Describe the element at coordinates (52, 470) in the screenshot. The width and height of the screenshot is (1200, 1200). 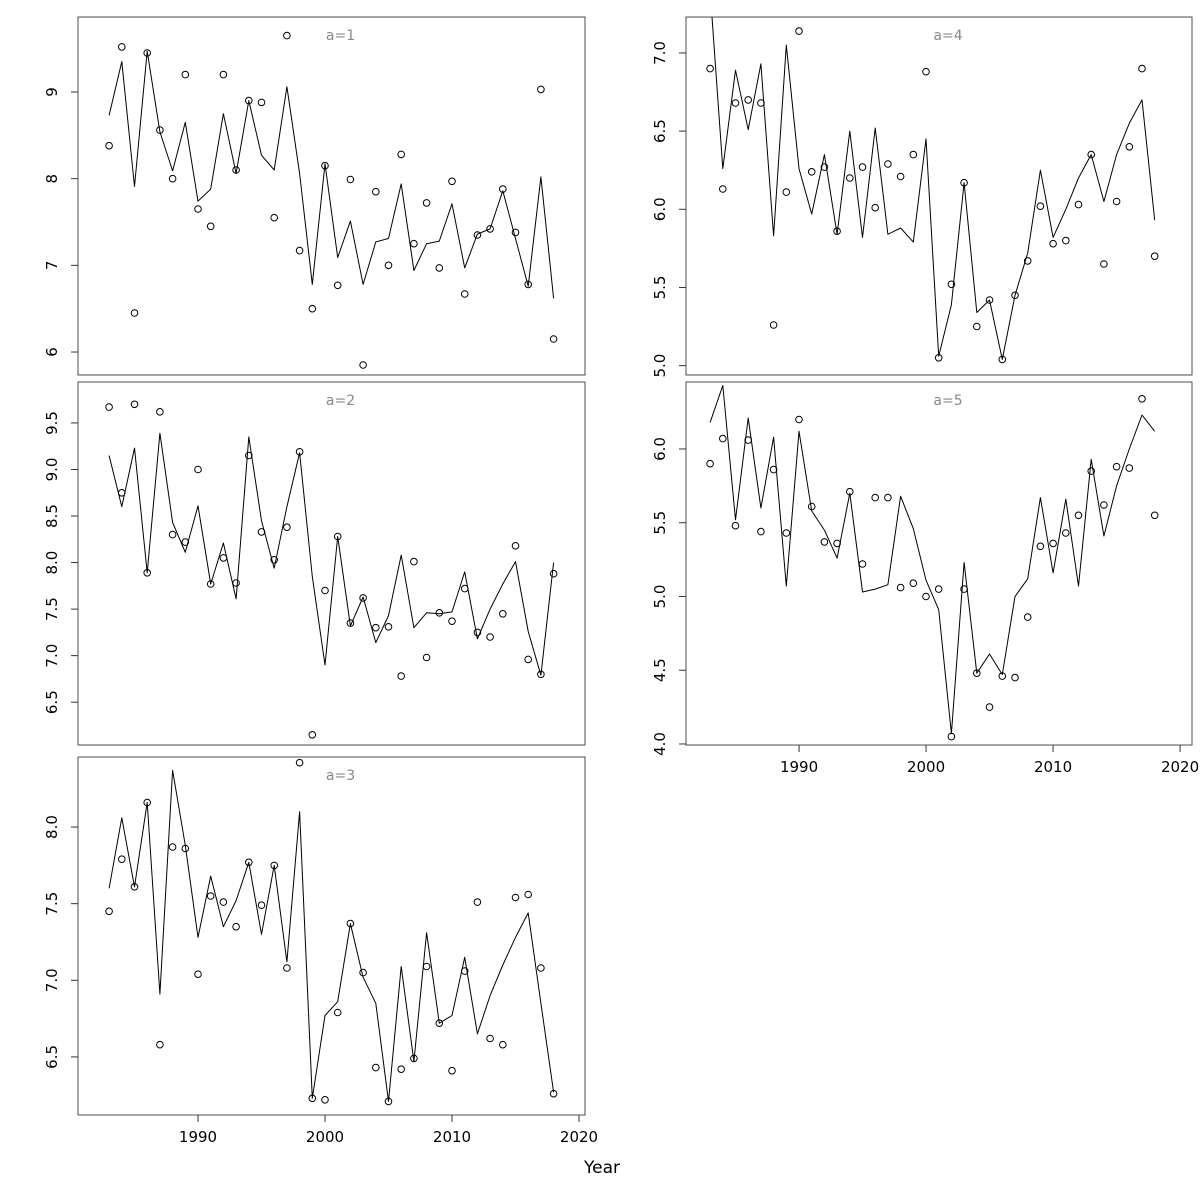
I see `y-tick-label: 9.0` at that location.